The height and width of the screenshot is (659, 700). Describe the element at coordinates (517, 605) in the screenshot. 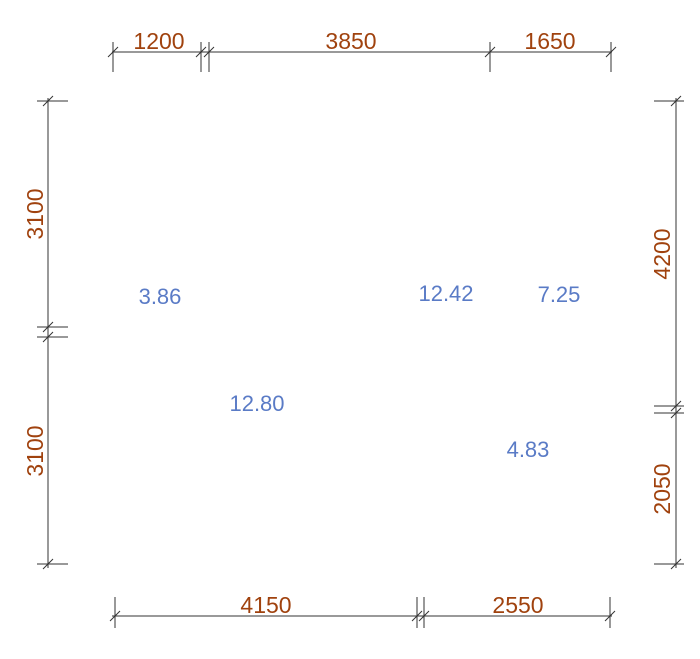

I see `bottom-dimension-label: 2550` at that location.